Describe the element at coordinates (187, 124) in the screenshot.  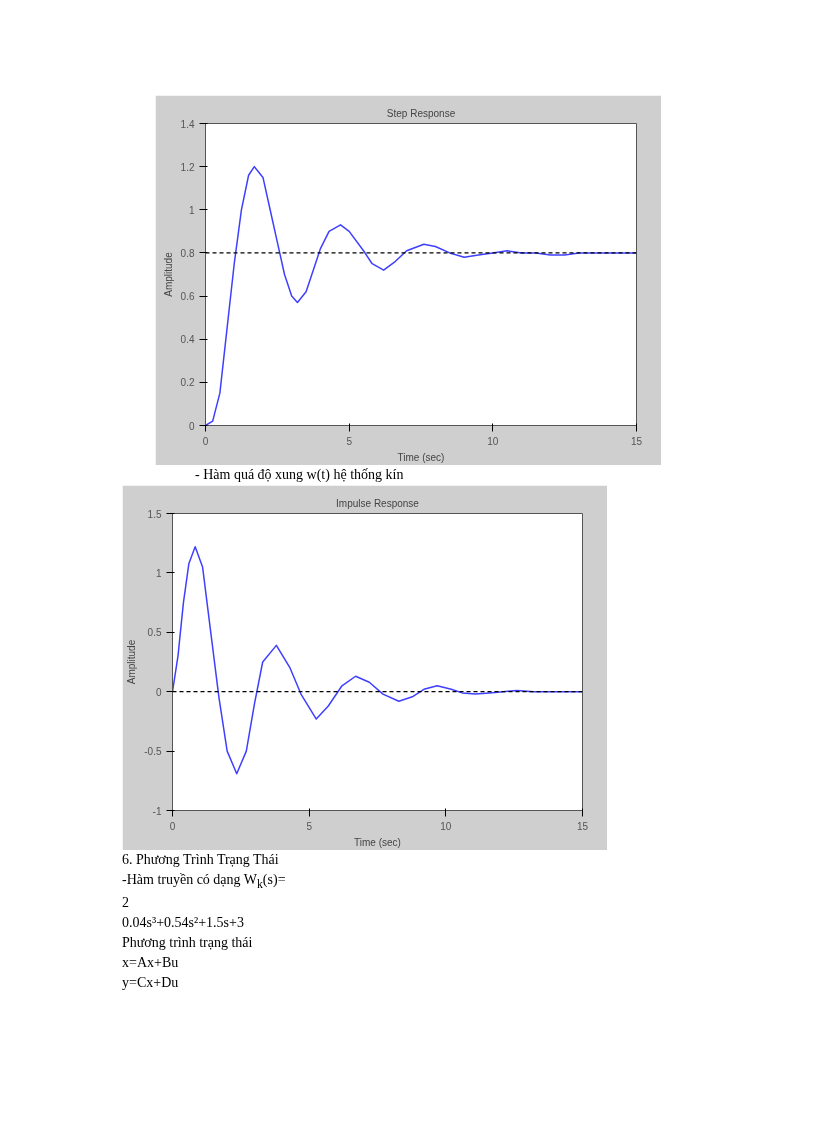
I see `y-tick-label: 1.4` at that location.